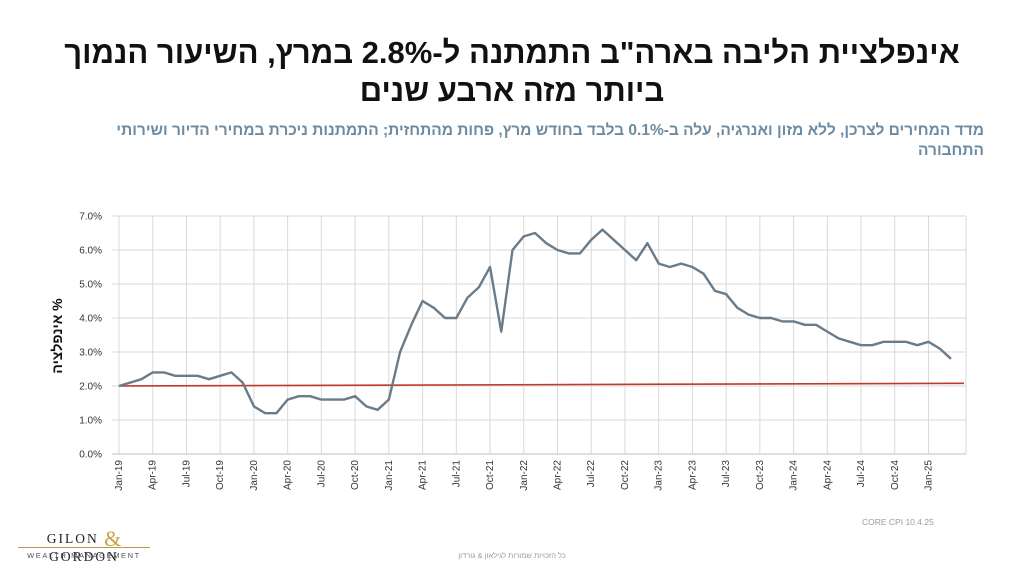  Describe the element at coordinates (794, 475) in the screenshot. I see `x-tick-label: Jan-24` at that location.